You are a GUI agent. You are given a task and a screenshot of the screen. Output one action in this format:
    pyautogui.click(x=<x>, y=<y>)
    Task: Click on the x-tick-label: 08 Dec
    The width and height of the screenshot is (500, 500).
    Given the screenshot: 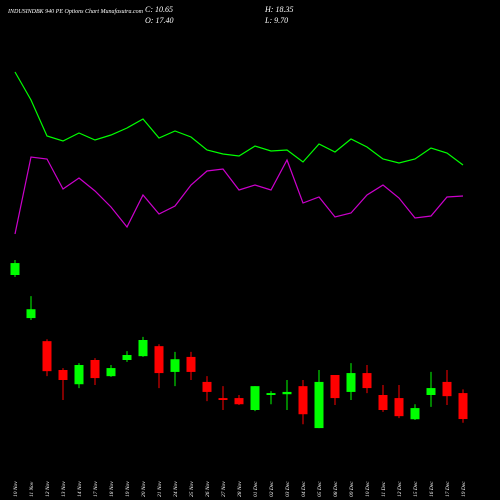 What is the action you would take?
    pyautogui.click(x=336, y=489)
    